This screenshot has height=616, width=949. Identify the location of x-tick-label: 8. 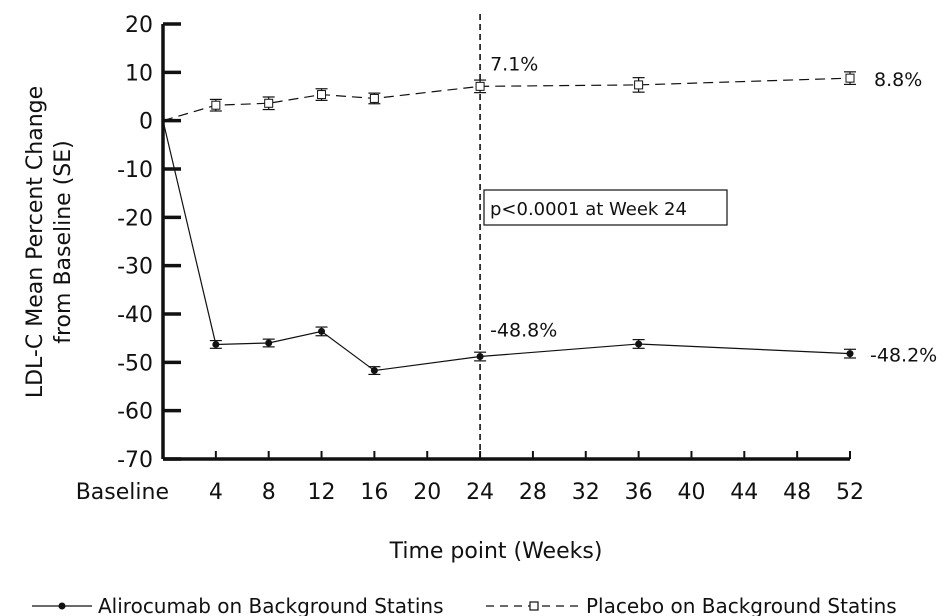
(269, 492).